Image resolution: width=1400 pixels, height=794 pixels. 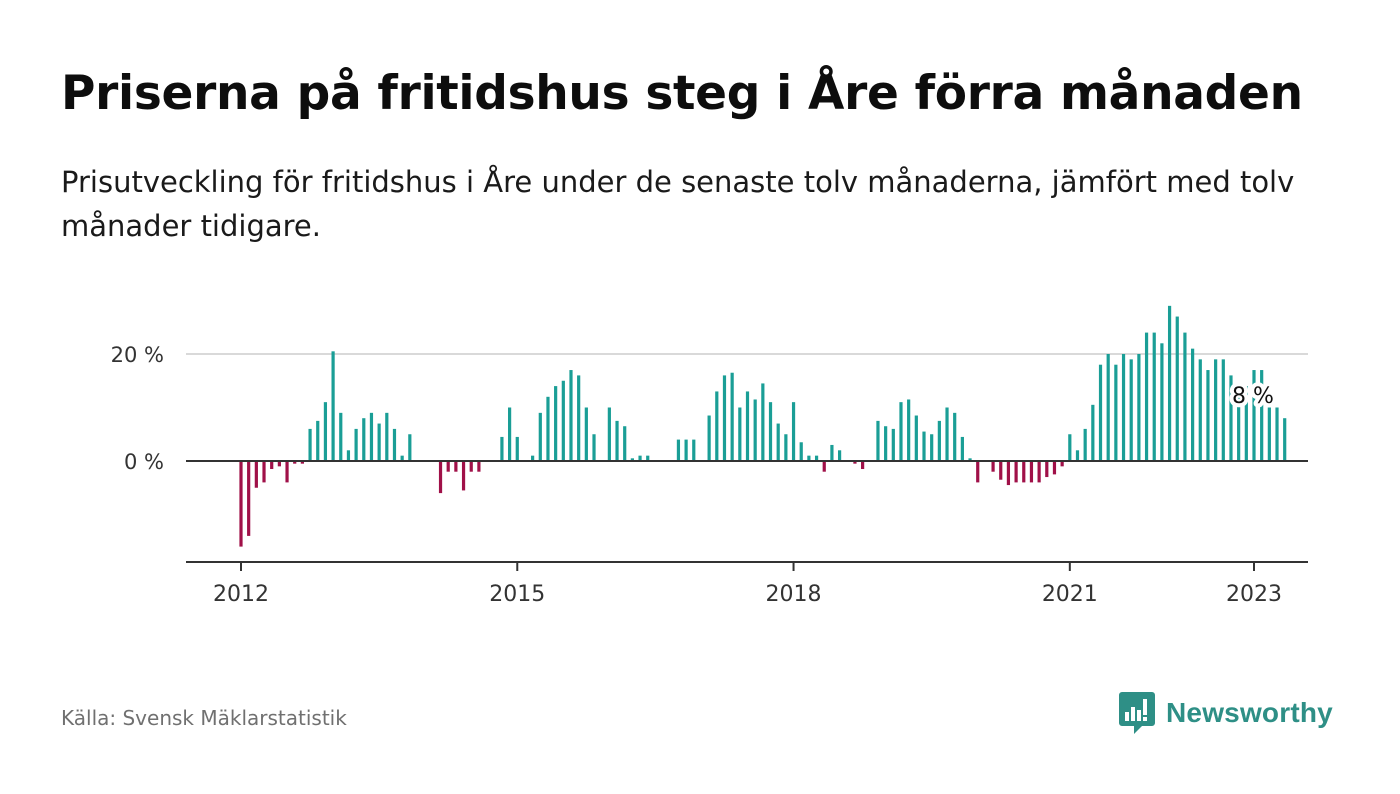 What do you see at coordinates (1137, 713) in the screenshot?
I see `newsworthy-logo-icon` at bounding box center [1137, 713].